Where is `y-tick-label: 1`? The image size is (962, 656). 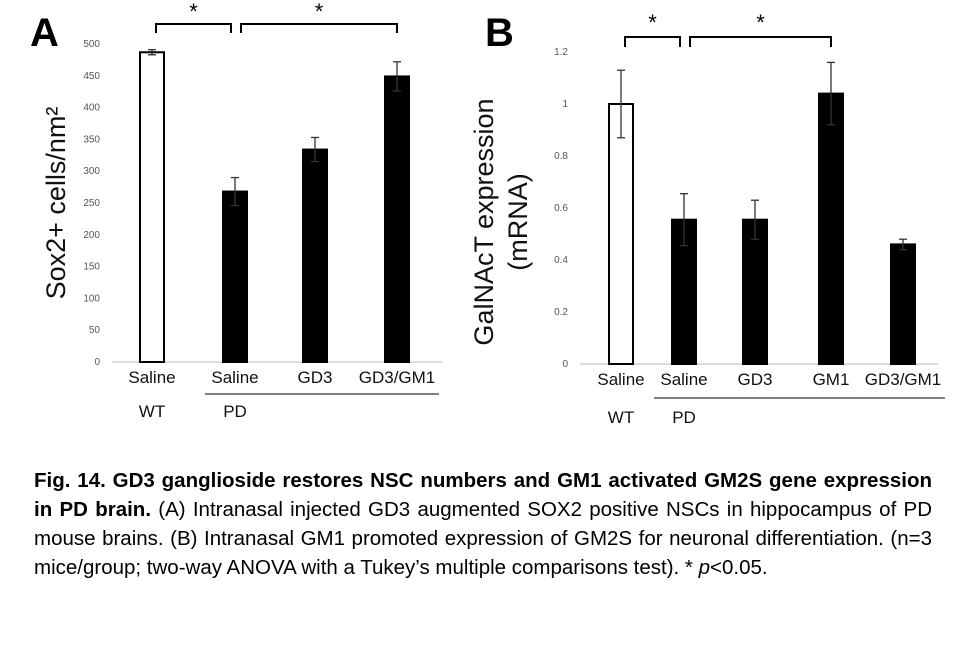
y-tick-label: 1 is located at coordinates (565, 104).